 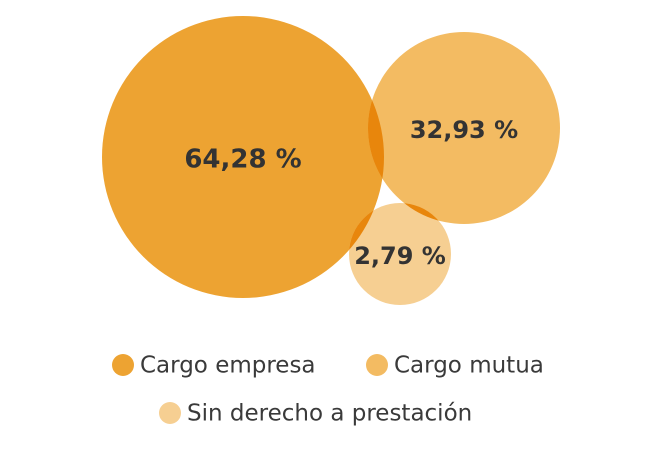 I want to click on data-label-cargo-mutua: 32,93 %, so click(x=464, y=130).